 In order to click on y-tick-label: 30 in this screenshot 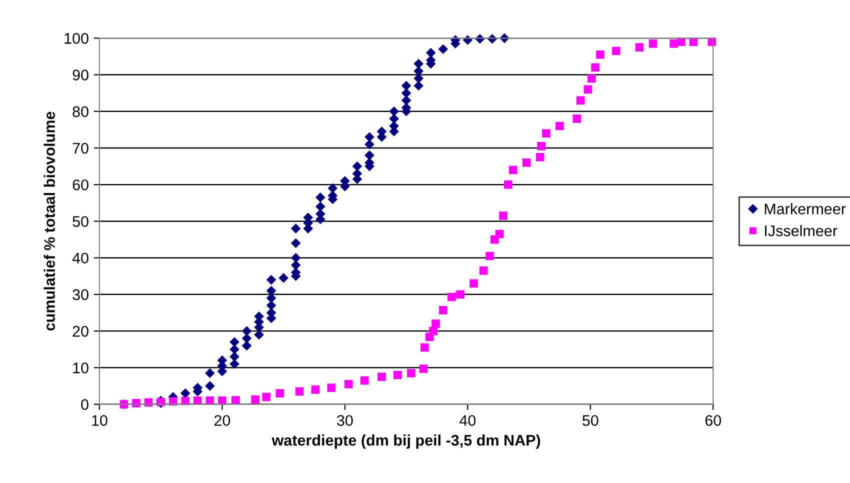, I will do `click(80, 294)`.